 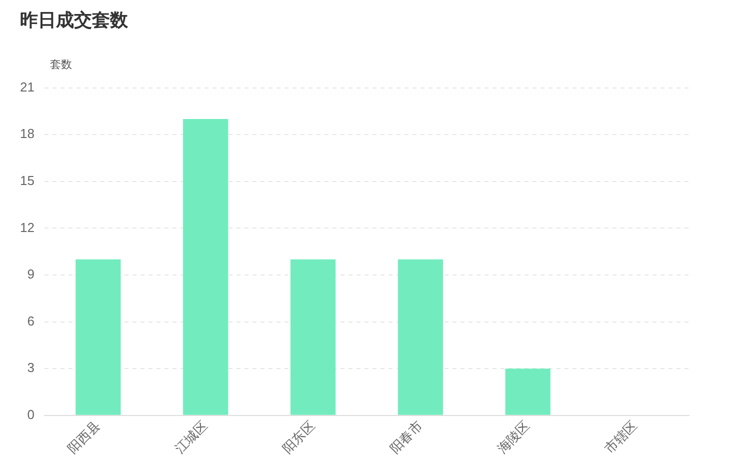 I want to click on y-axis-title: 套数, so click(x=61, y=64).